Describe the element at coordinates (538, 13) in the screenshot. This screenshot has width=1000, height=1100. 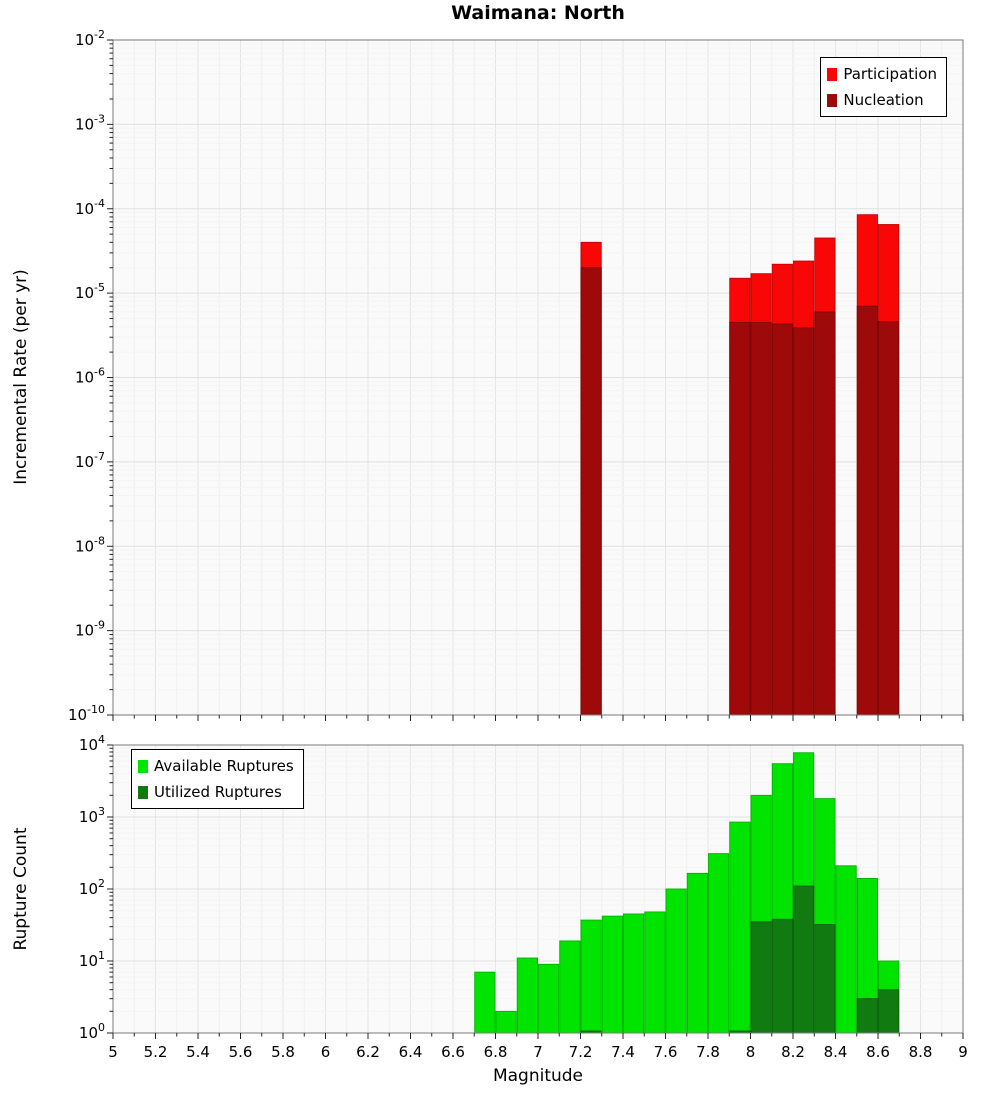
I see `chart-title: Waimana: North` at that location.